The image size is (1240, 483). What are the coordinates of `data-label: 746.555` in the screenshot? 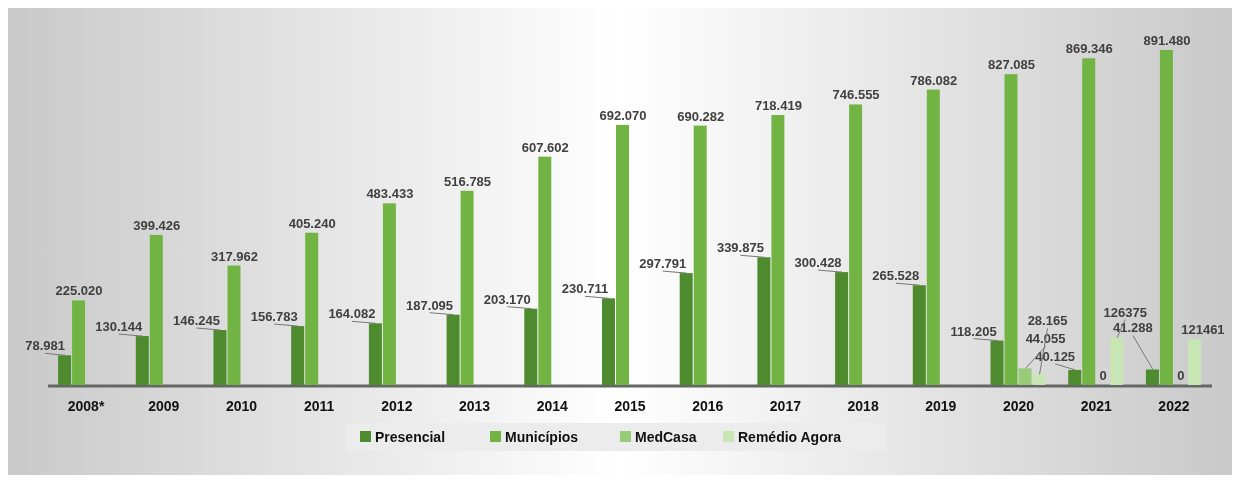 It's located at (856, 95).